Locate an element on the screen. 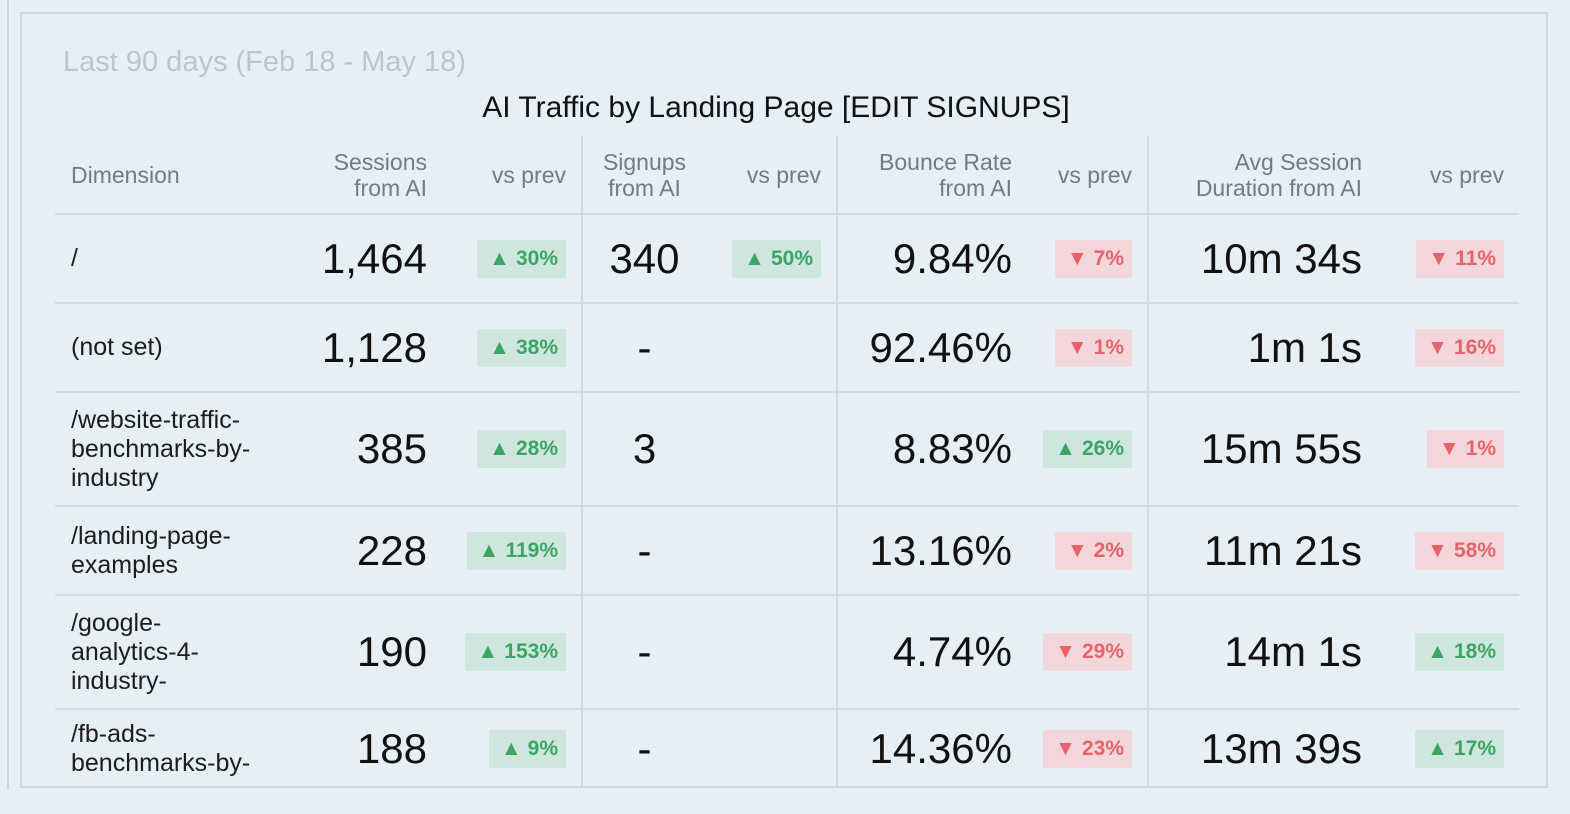 The width and height of the screenshot is (1570, 814). header-sessions-vs-prev: vs prev is located at coordinates (504, 175).